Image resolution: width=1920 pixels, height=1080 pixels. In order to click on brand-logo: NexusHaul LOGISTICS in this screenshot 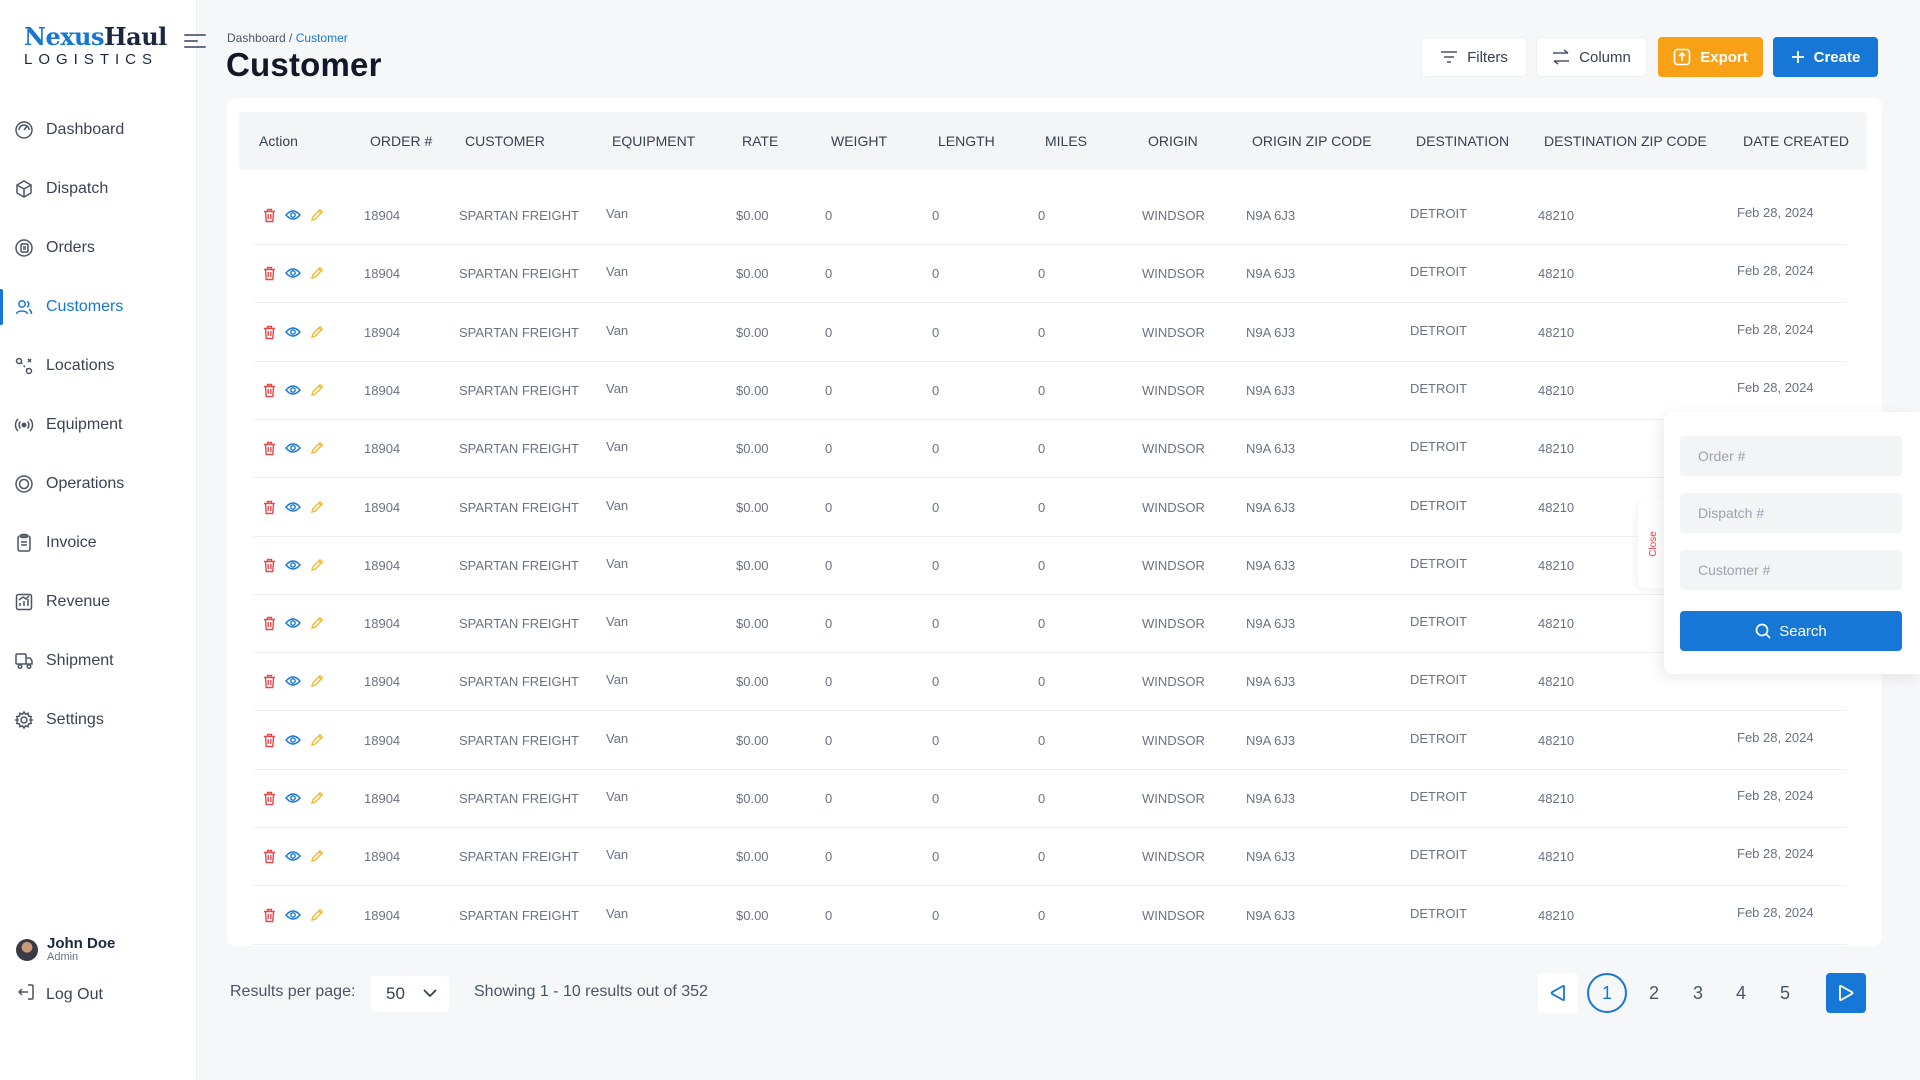, I will do `click(95, 46)`.